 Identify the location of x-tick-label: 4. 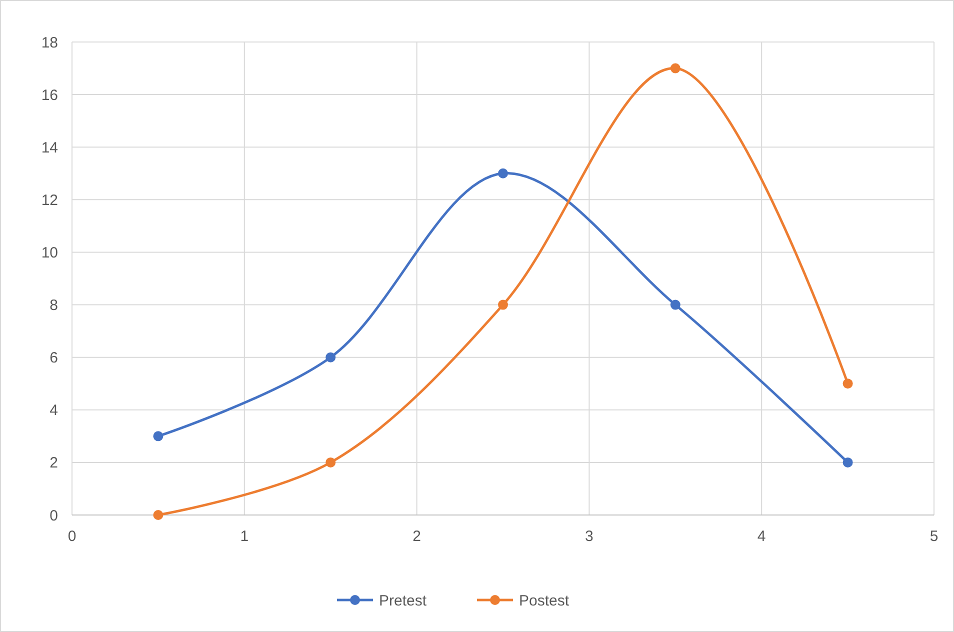
(761, 536).